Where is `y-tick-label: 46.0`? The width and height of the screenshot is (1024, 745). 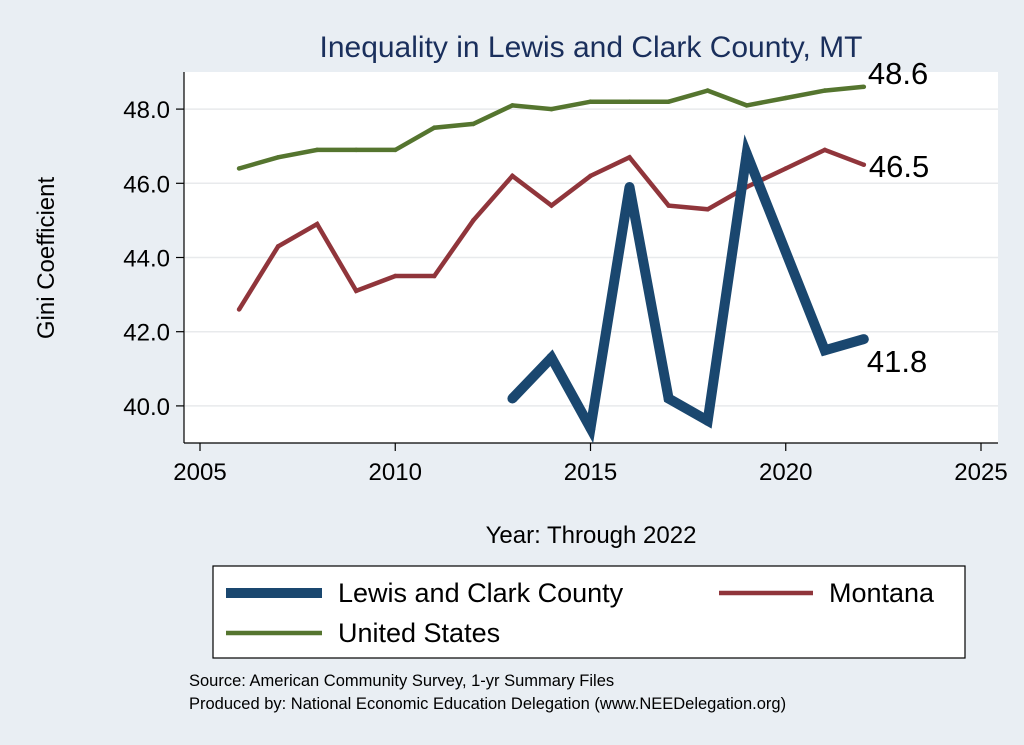 y-tick-label: 46.0 is located at coordinates (146, 184).